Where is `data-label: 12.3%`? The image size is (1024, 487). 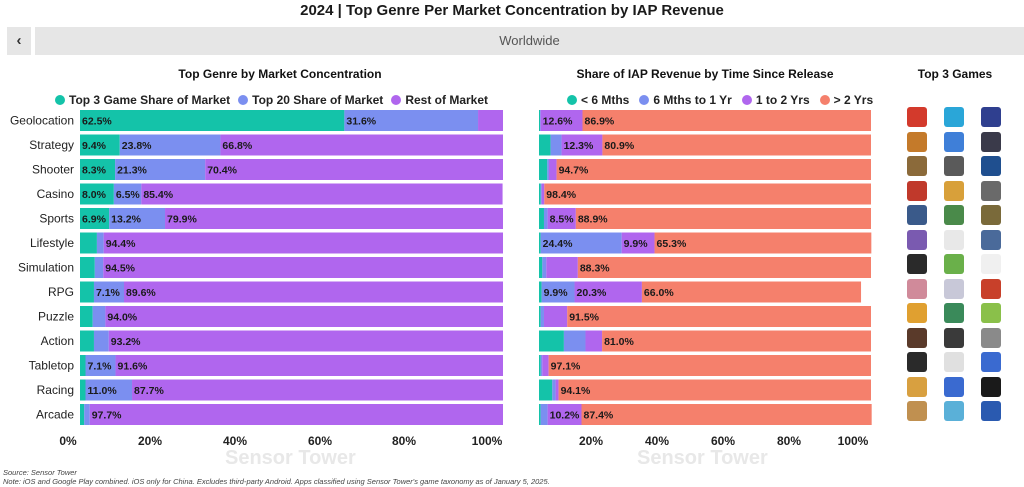
data-label: 12.3% is located at coordinates (579, 146).